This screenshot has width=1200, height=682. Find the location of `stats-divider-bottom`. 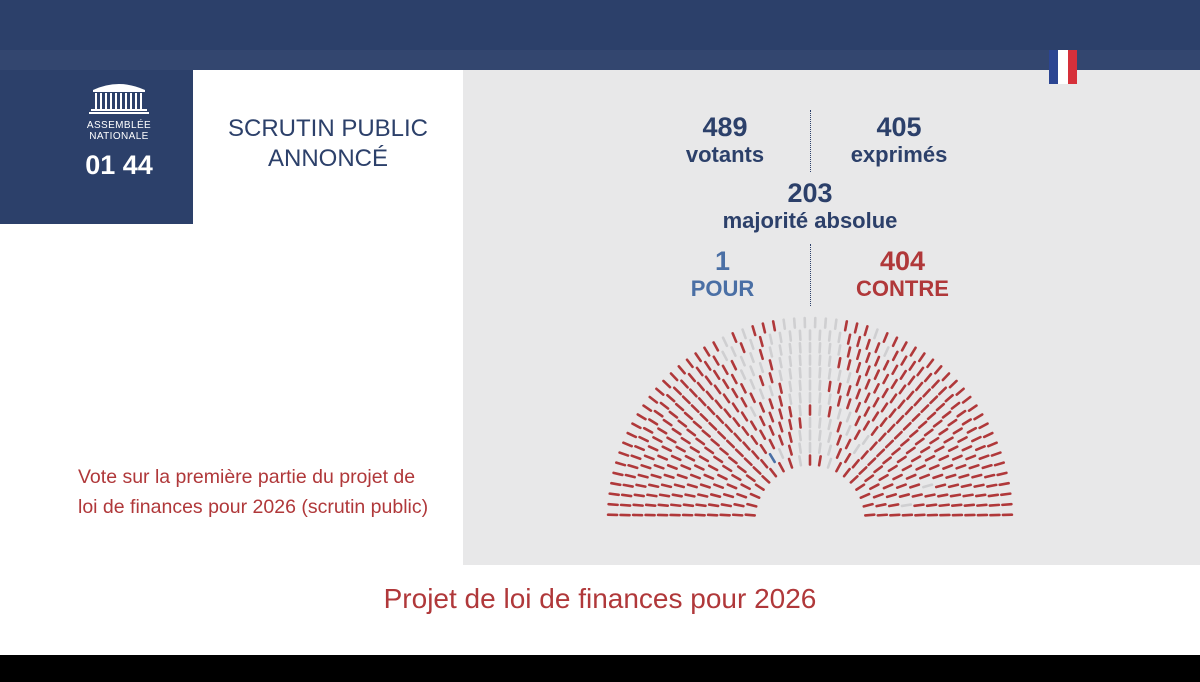

stats-divider-bottom is located at coordinates (810, 275).